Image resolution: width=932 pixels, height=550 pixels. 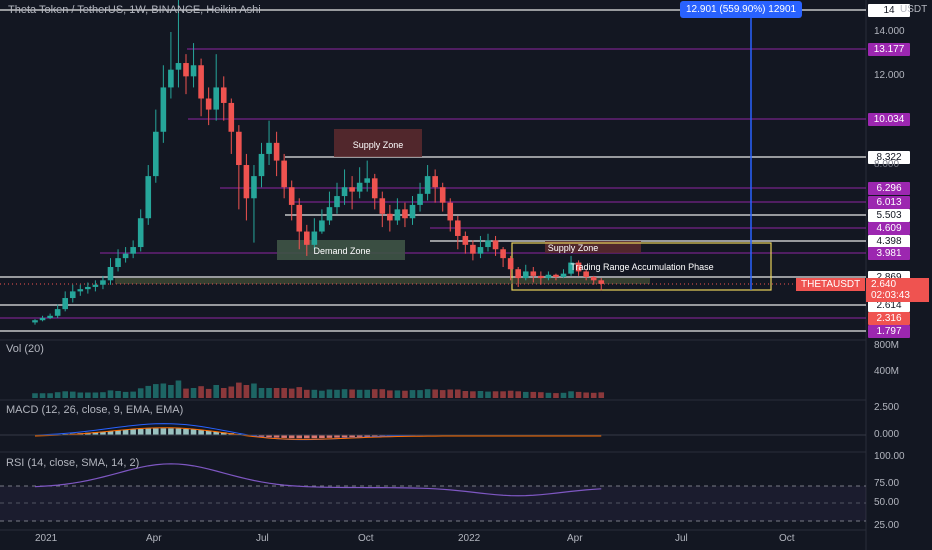 I want to click on currency-label: USDT, so click(x=914, y=9).